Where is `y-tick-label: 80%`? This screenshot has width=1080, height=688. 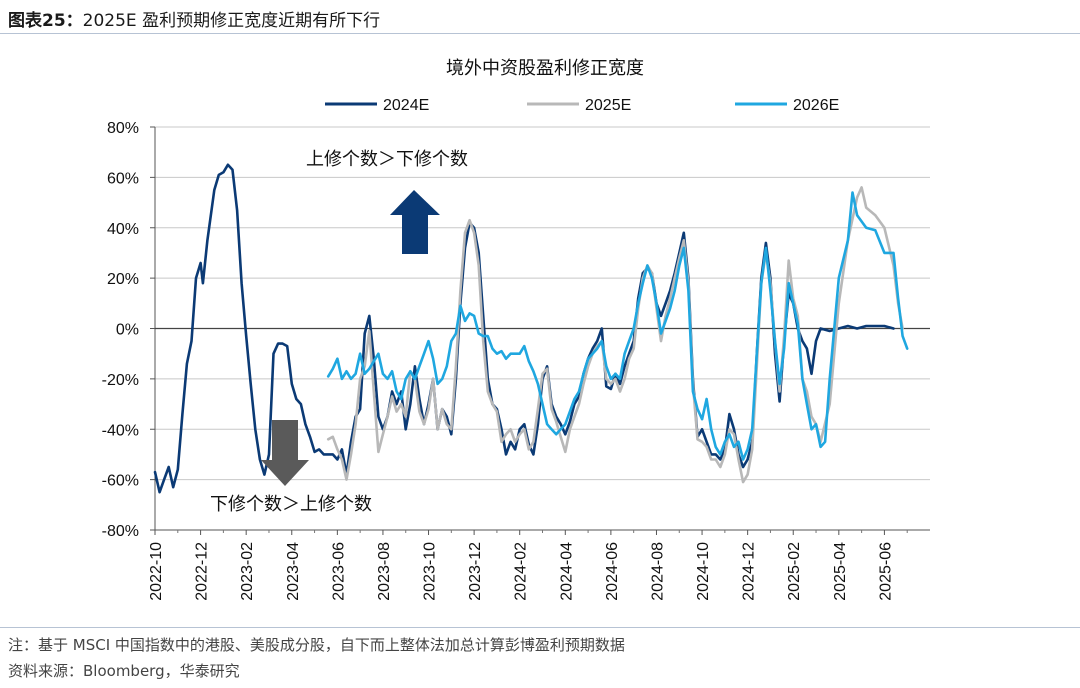
y-tick-label: 80% is located at coordinates (123, 128).